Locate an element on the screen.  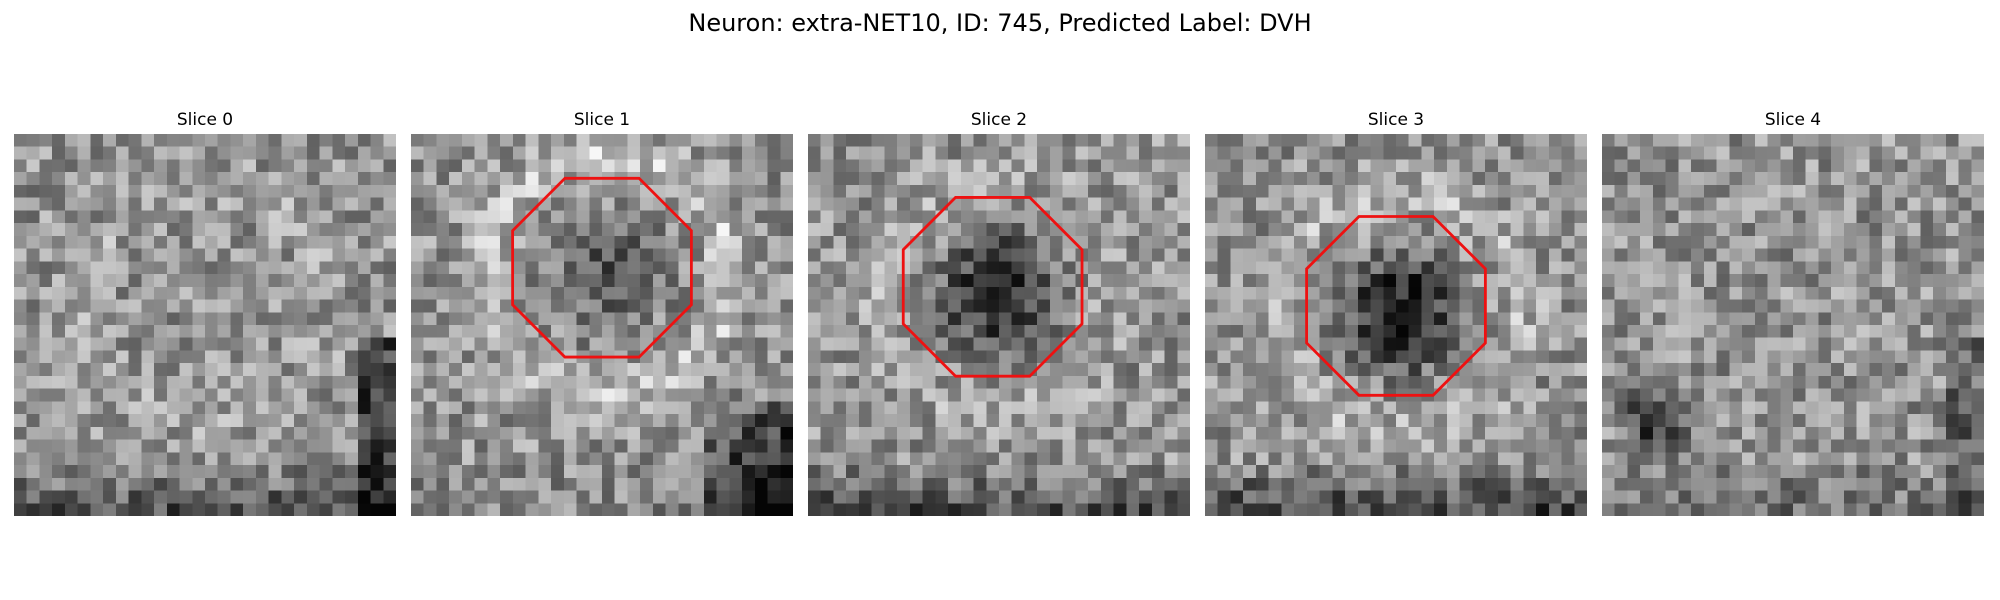
slice-title-4: Slice 4 is located at coordinates (1793, 120).